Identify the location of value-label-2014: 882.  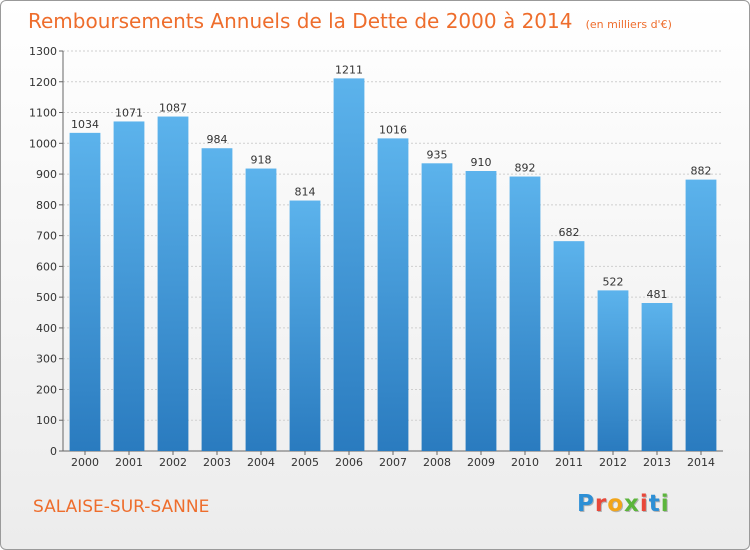
(701, 171).